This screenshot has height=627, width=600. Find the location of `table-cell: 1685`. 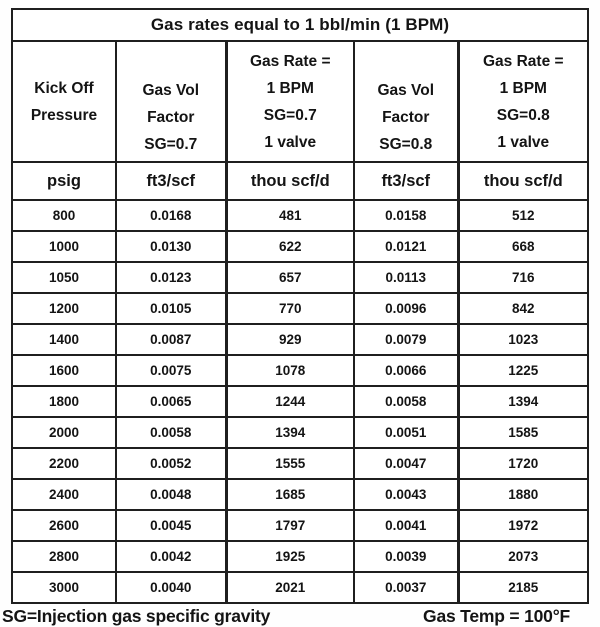

table-cell: 1685 is located at coordinates (289, 494).